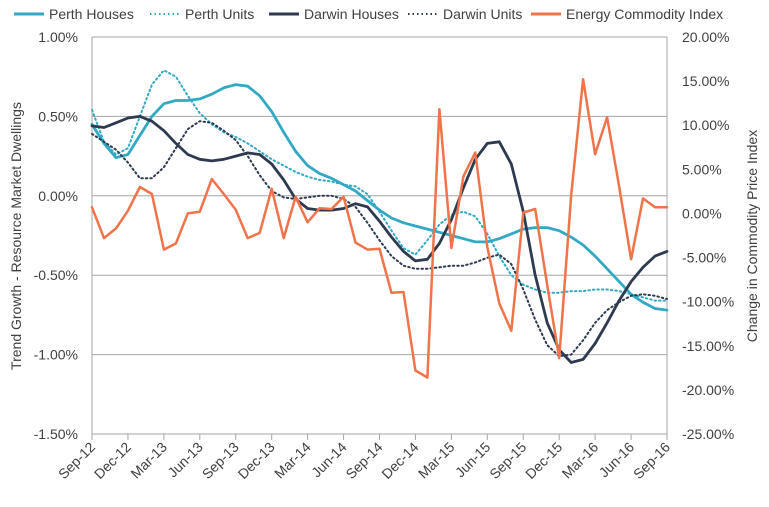 This screenshot has width=769, height=507. What do you see at coordinates (704, 258) in the screenshot?
I see `y-right-tick-label: -5.00%` at bounding box center [704, 258].